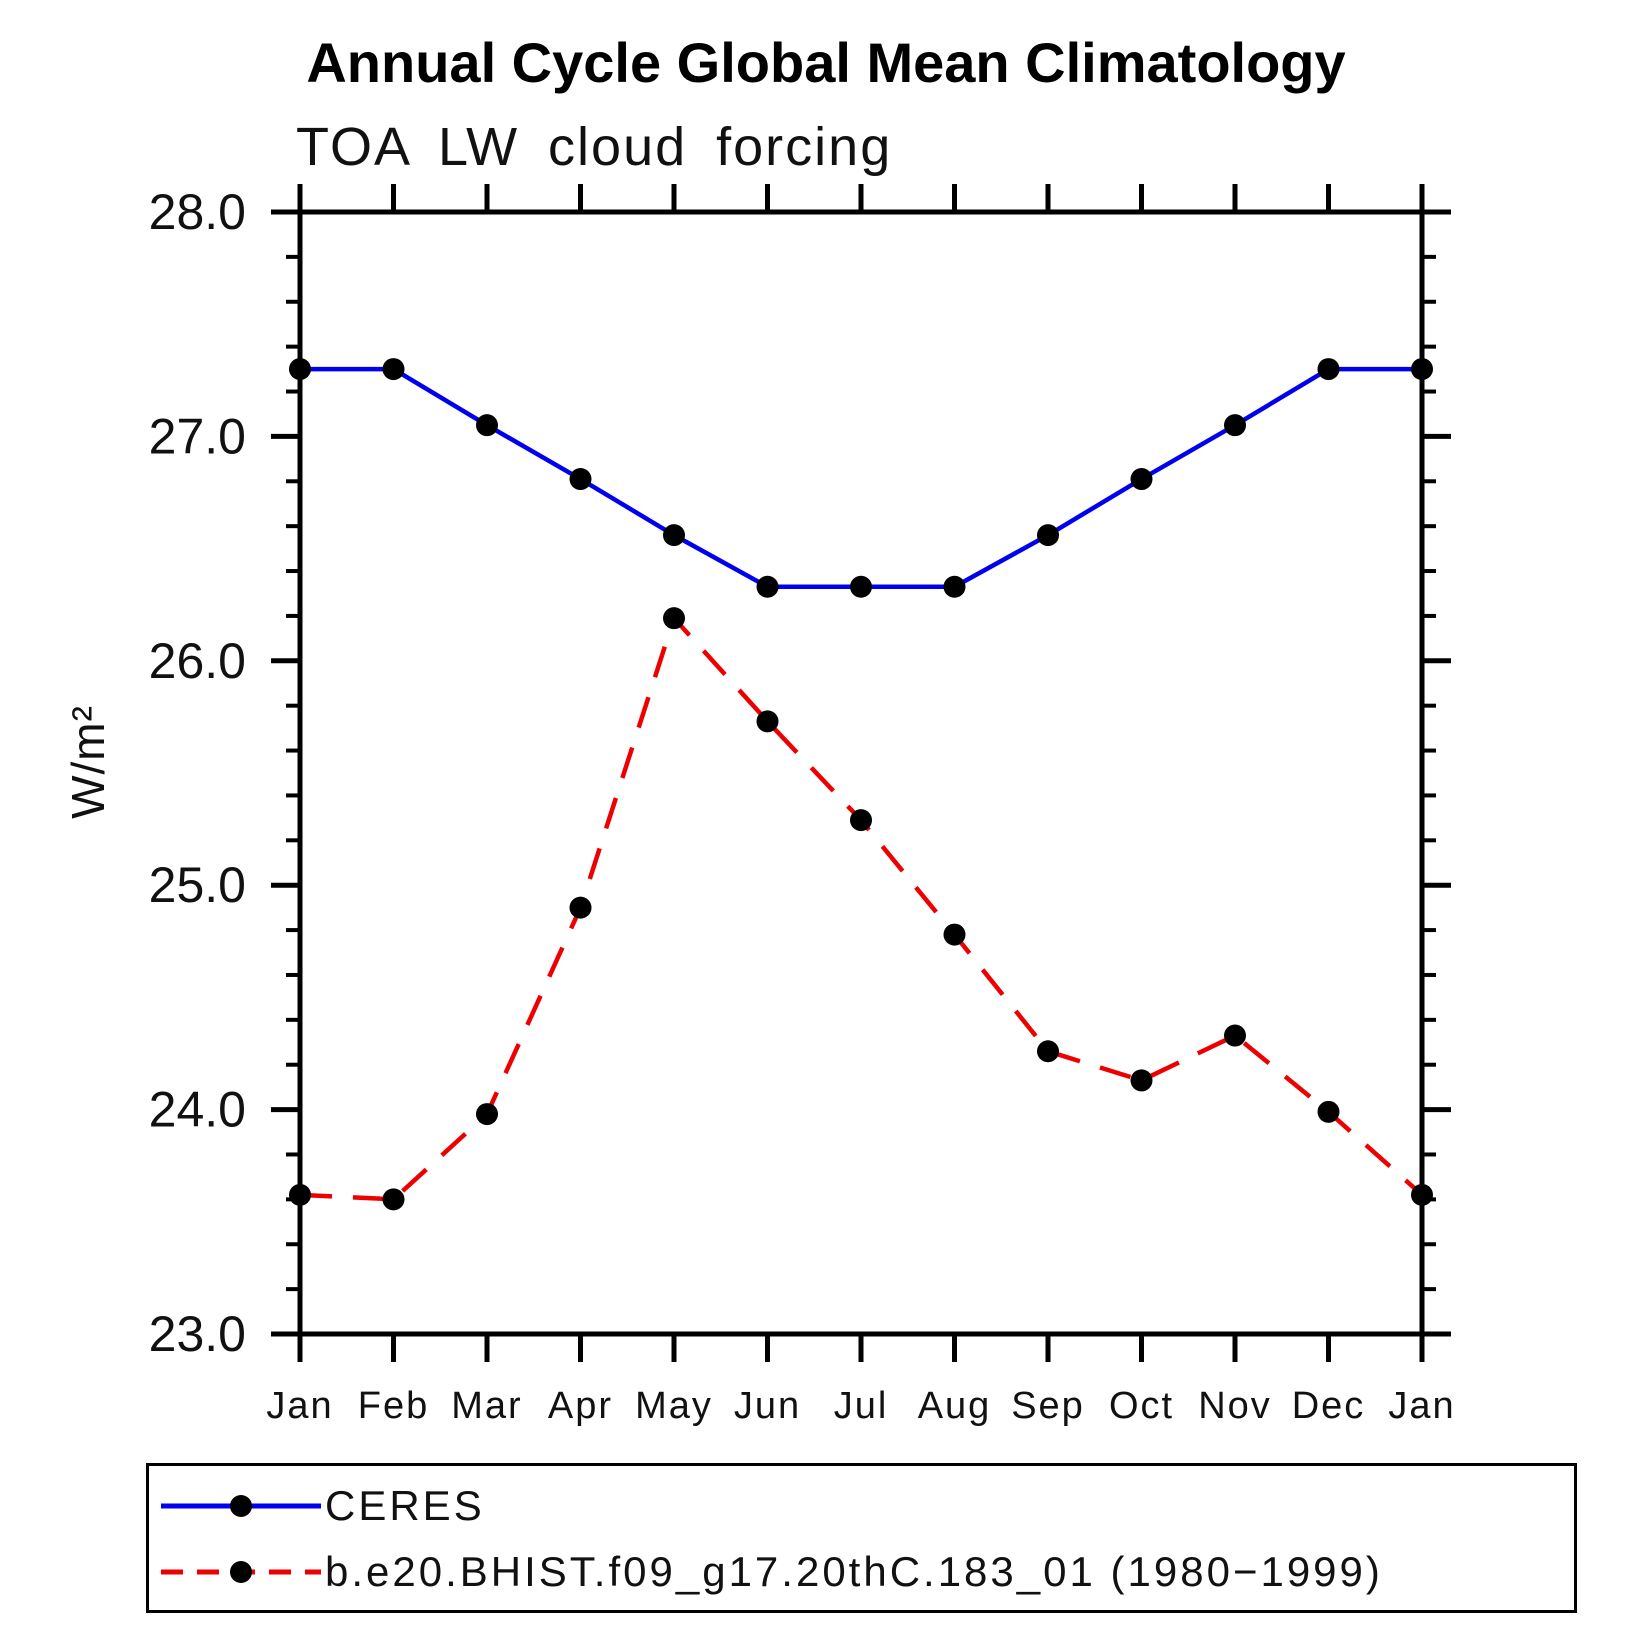  What do you see at coordinates (197, 436) in the screenshot?
I see `y-tick-label: 27.0` at bounding box center [197, 436].